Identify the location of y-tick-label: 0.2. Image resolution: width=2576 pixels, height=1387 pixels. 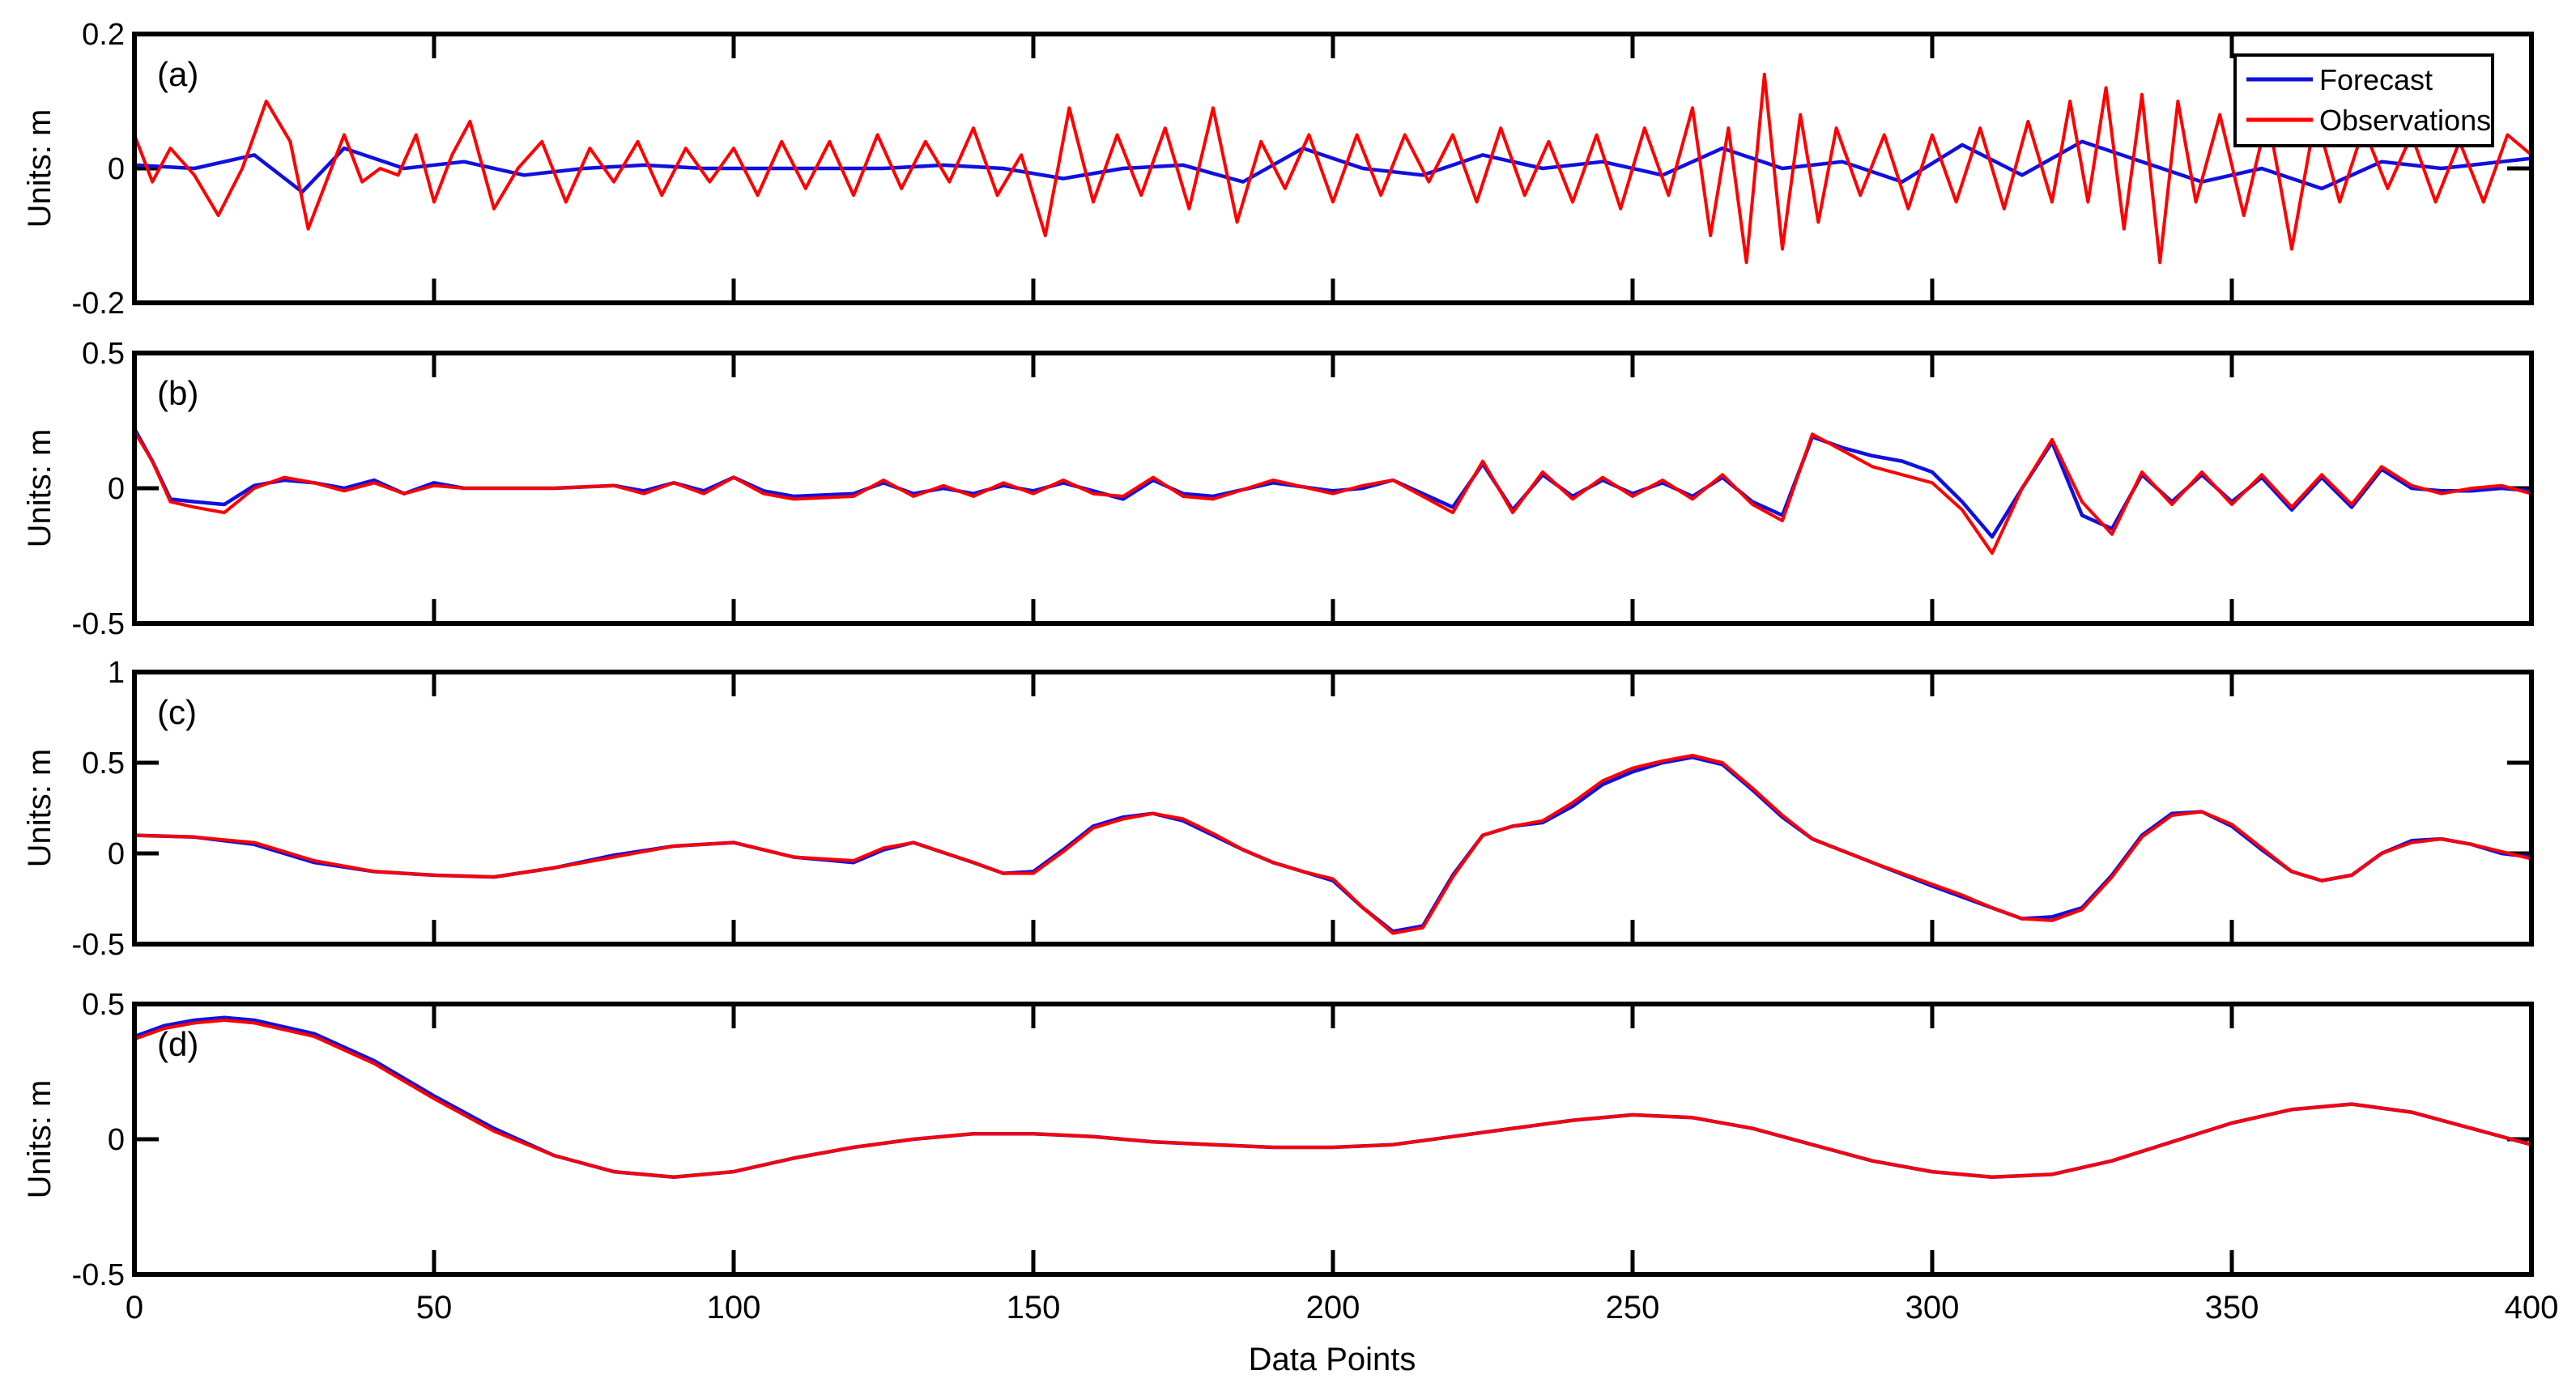
(103, 35).